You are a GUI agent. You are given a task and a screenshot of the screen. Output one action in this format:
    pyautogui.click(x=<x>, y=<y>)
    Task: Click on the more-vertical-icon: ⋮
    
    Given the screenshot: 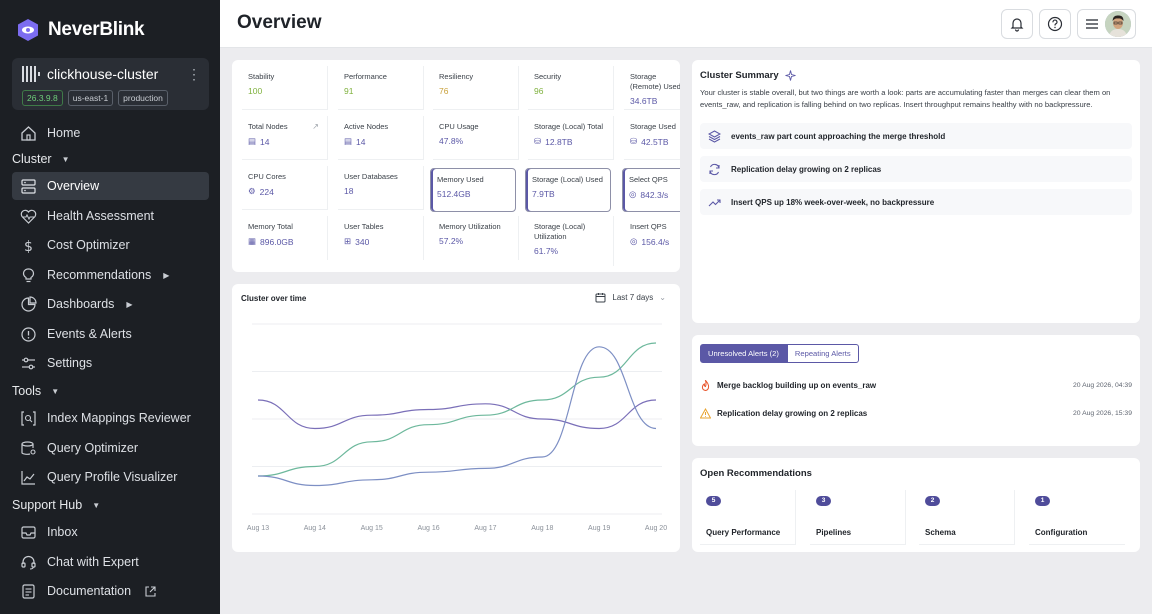 What is the action you would take?
    pyautogui.click(x=194, y=74)
    